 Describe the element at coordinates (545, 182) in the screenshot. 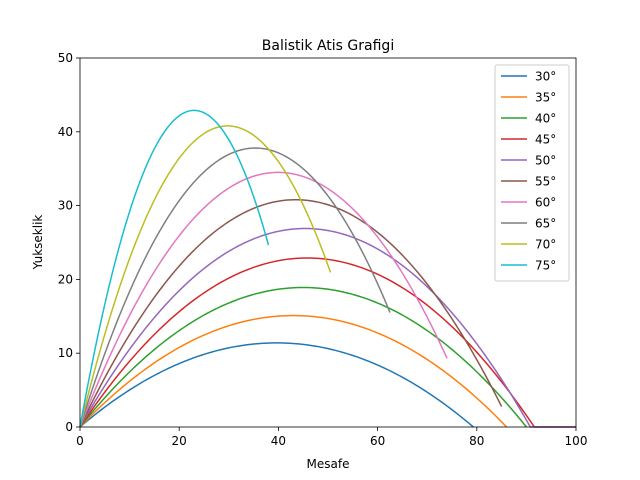

I see `legend-label-55deg: 55°` at that location.